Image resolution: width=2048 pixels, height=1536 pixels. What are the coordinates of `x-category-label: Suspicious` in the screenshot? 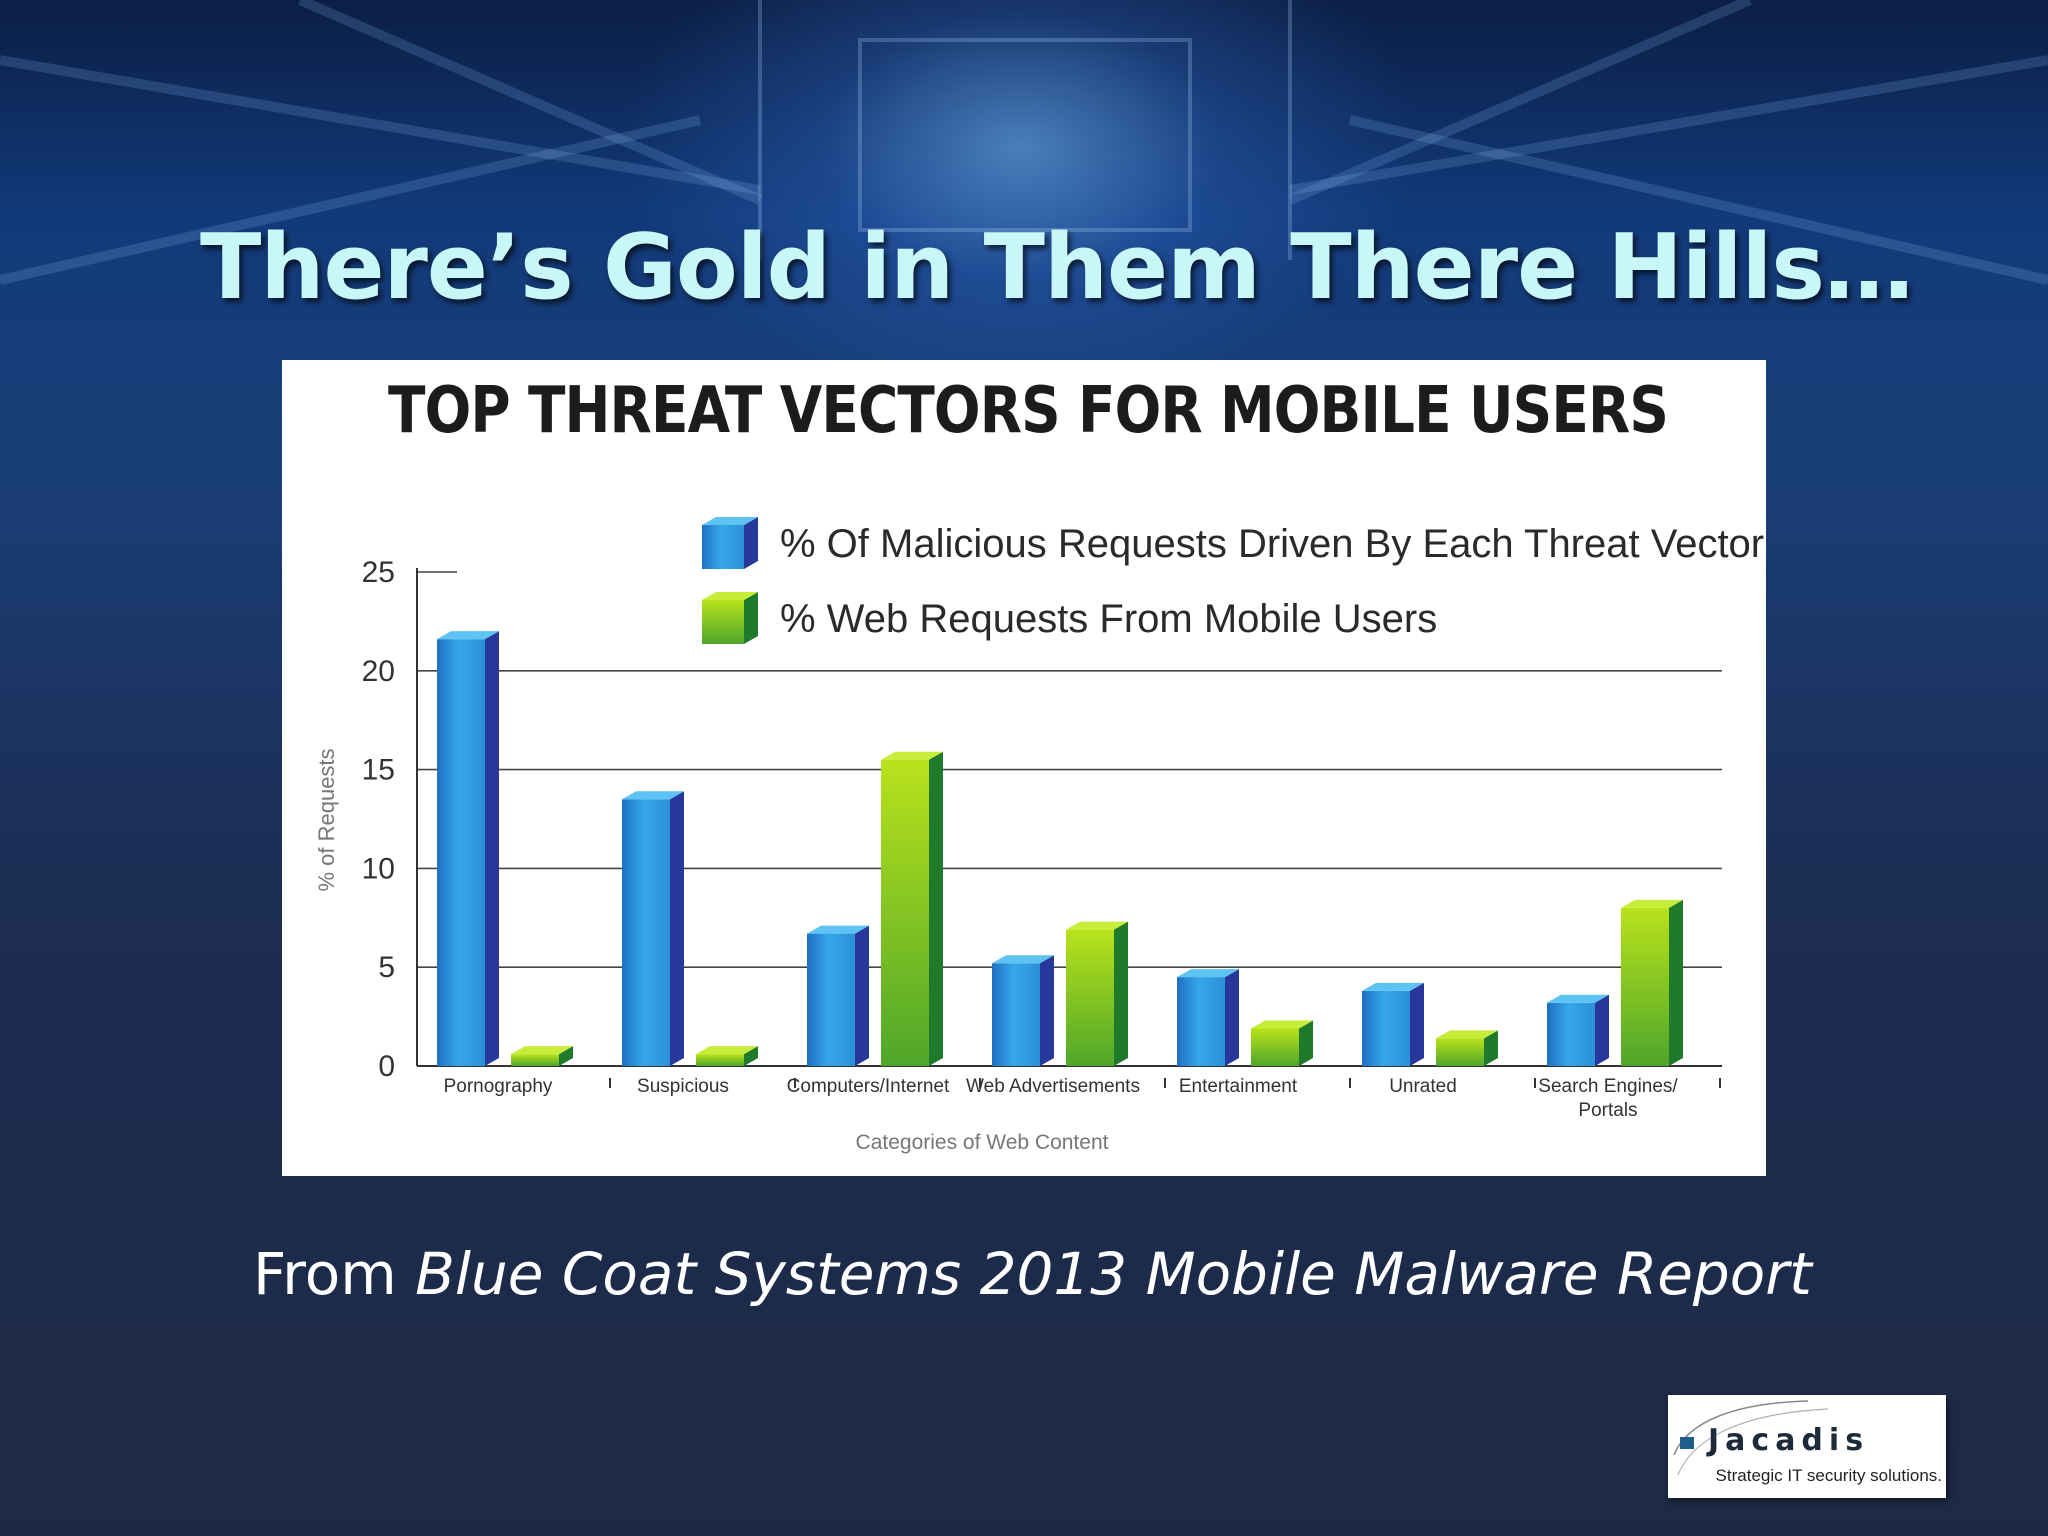 It's located at (683, 1086).